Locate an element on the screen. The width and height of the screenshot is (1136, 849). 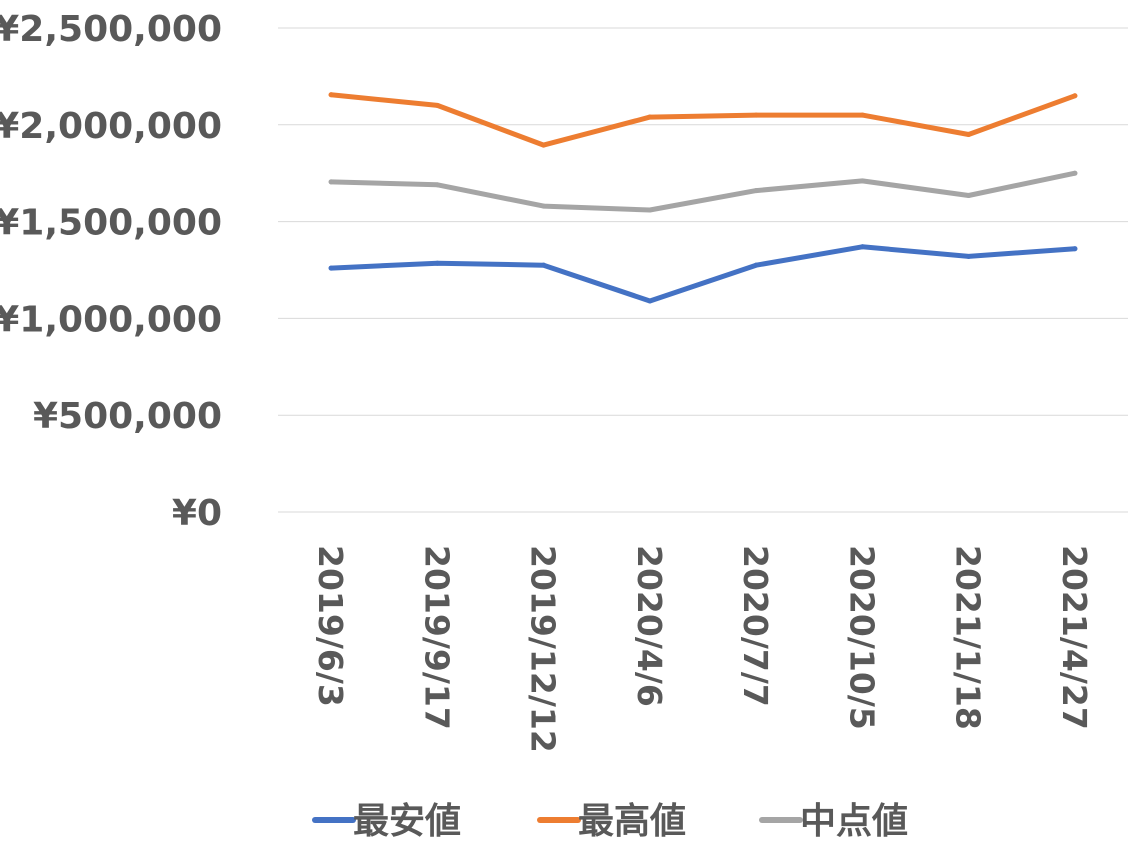
y-tick-label: ¥1,000,000 is located at coordinates (111, 319).